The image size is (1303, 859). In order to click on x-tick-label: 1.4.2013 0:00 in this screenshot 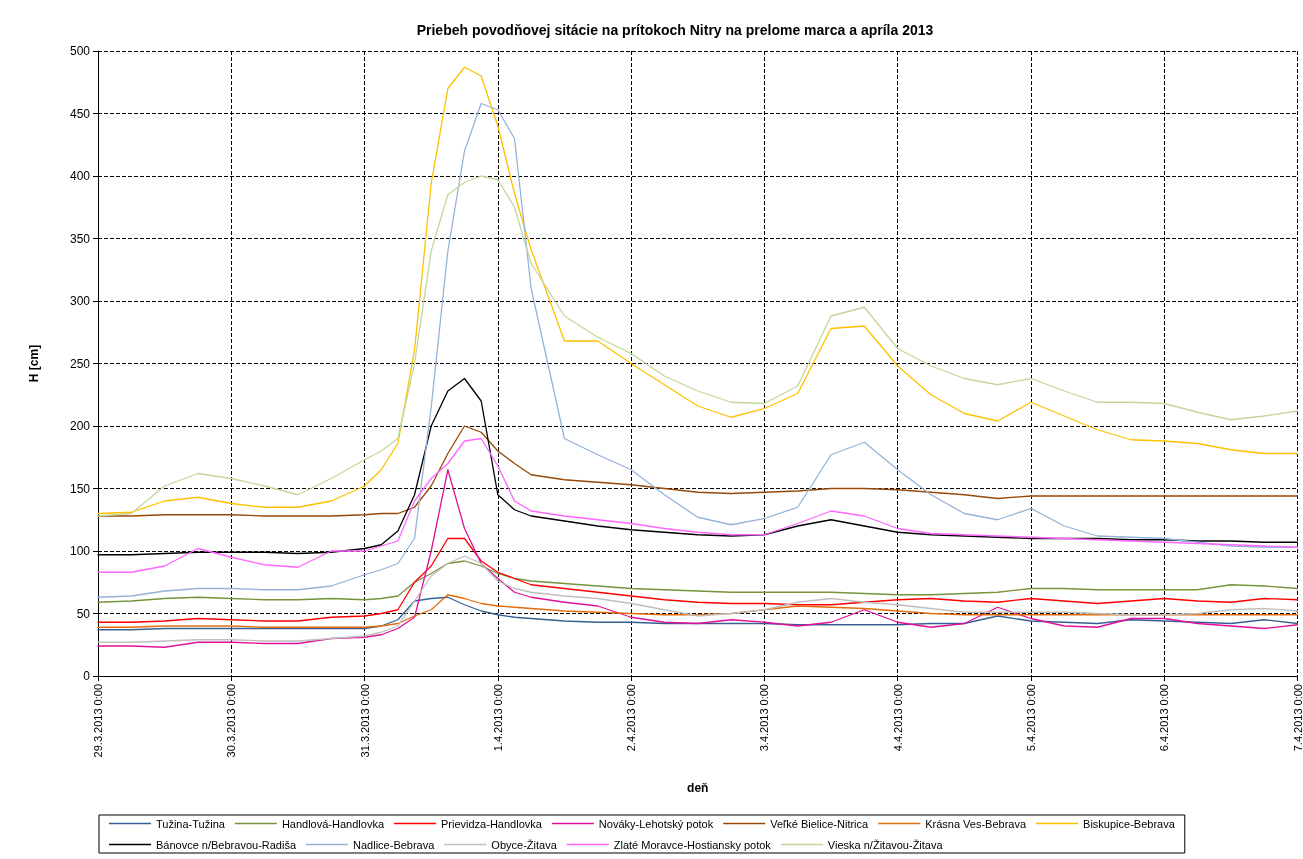, I will do `click(497, 718)`.